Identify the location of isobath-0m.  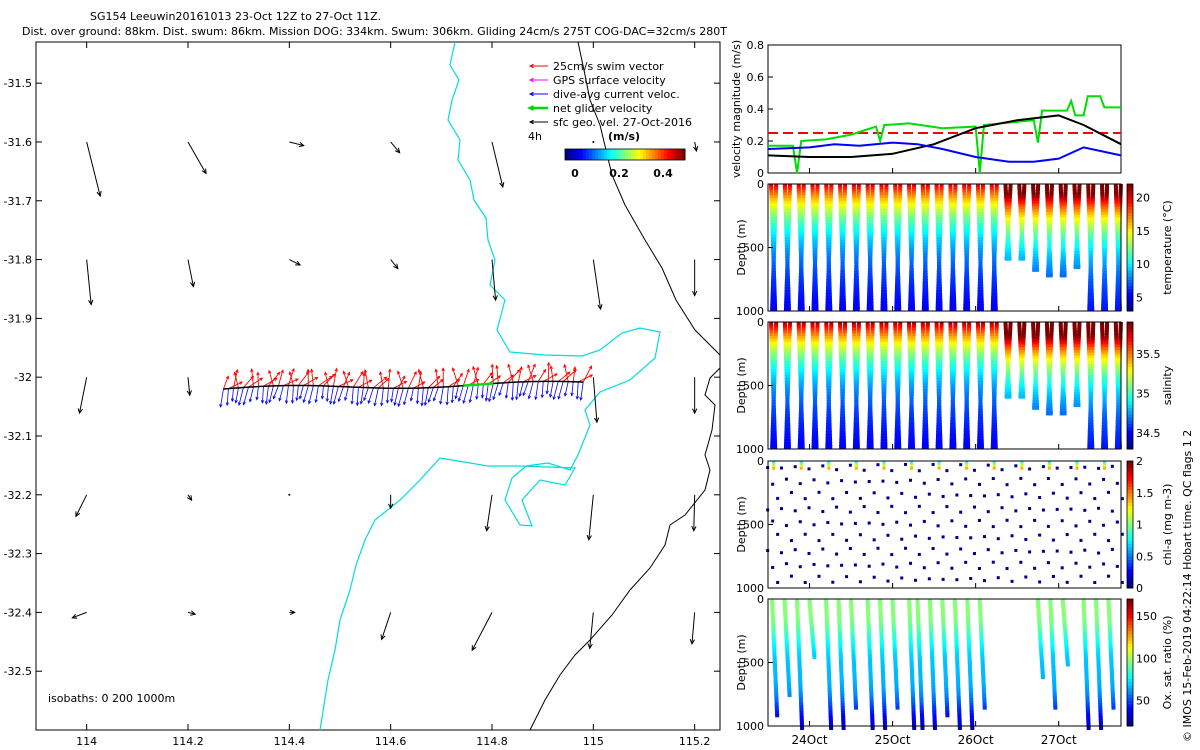
(625, 386).